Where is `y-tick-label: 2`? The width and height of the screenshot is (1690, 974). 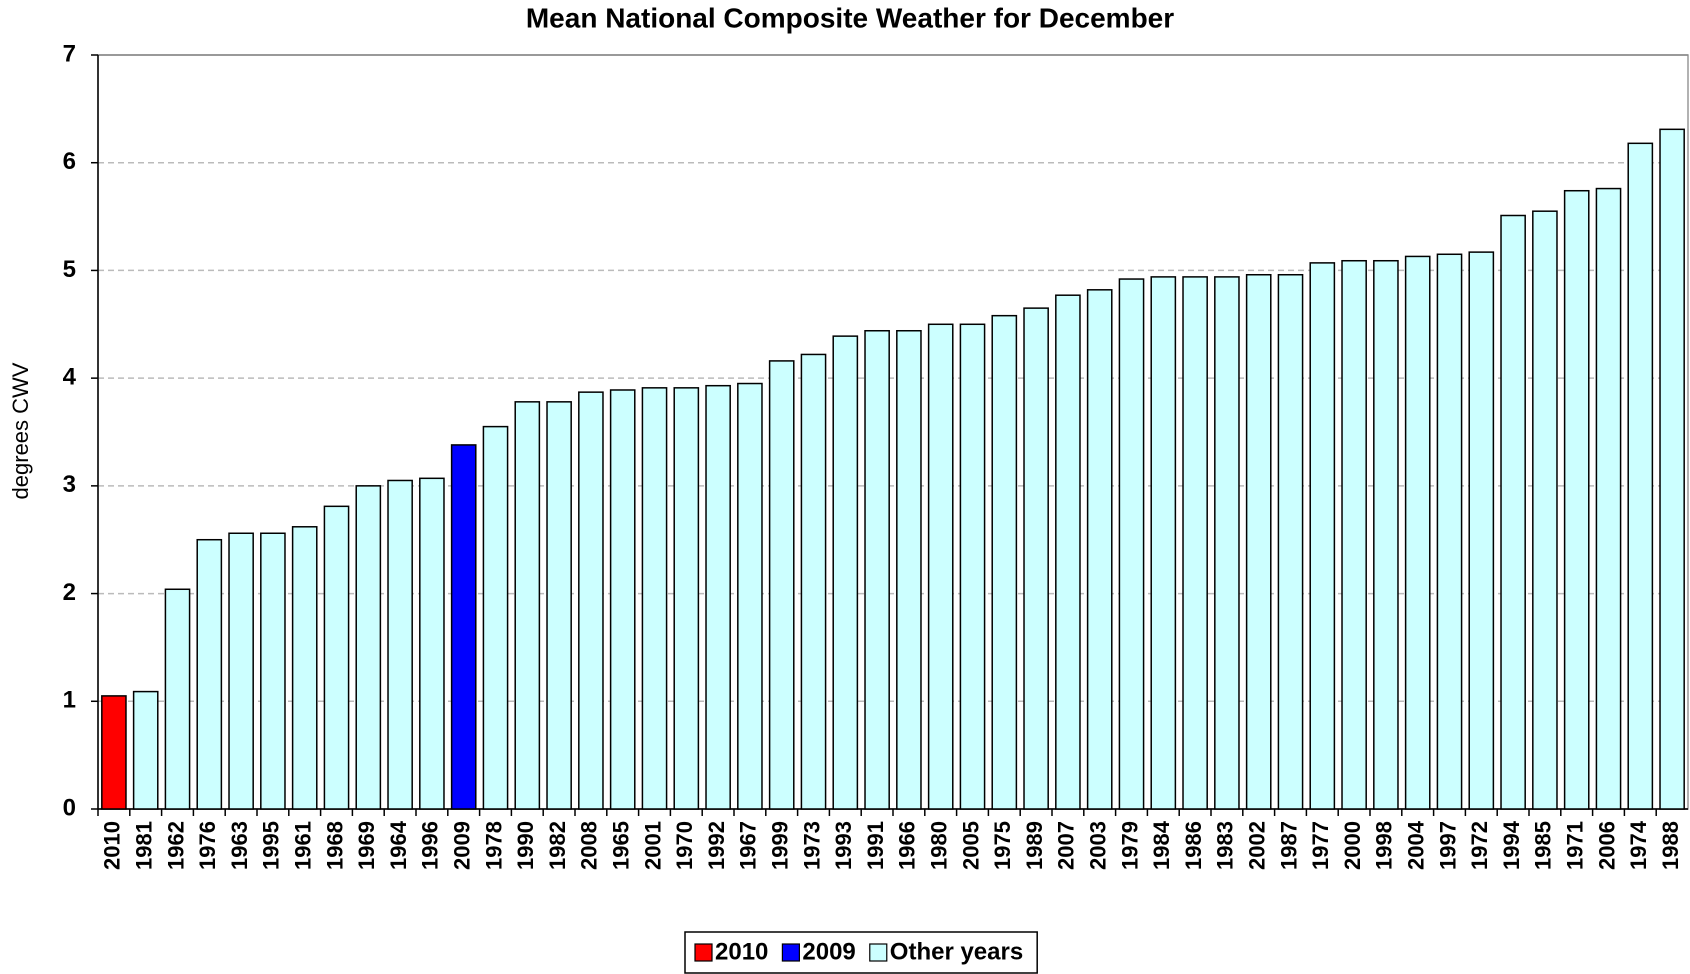 y-tick-label: 2 is located at coordinates (69, 592).